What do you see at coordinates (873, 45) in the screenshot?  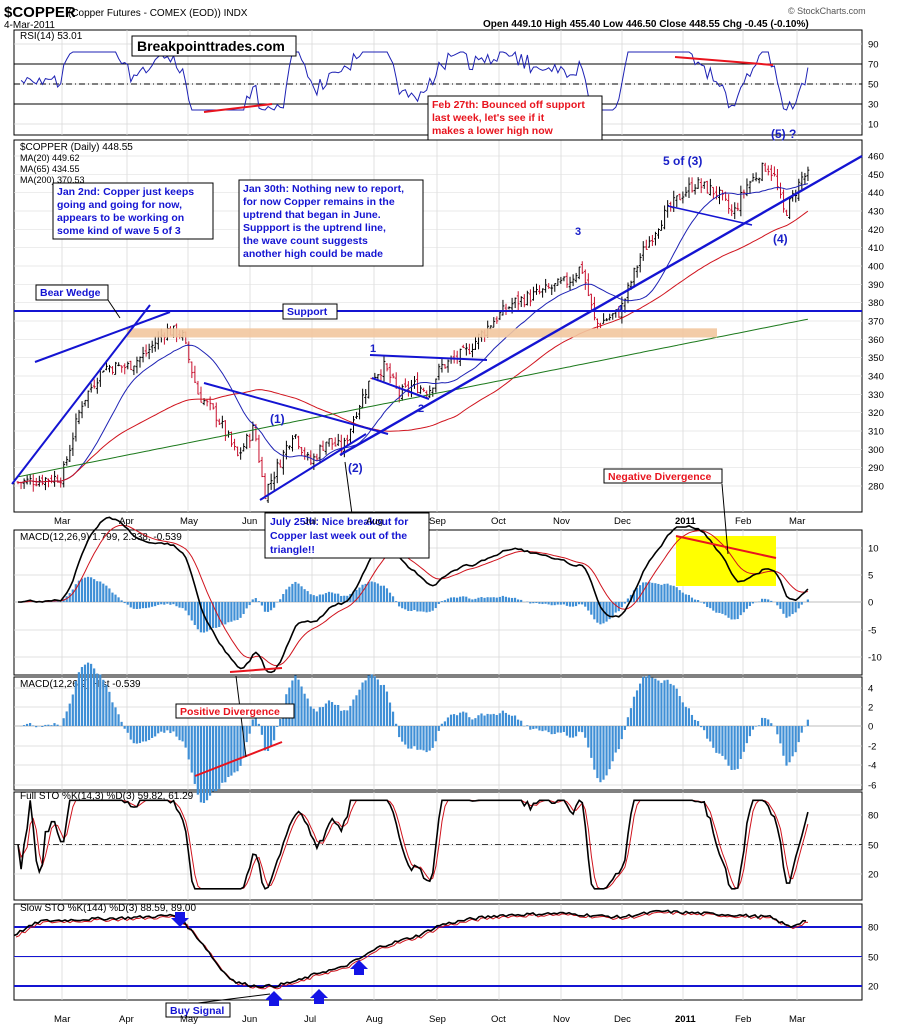 I see `rsi-tick-label: 90` at bounding box center [873, 45].